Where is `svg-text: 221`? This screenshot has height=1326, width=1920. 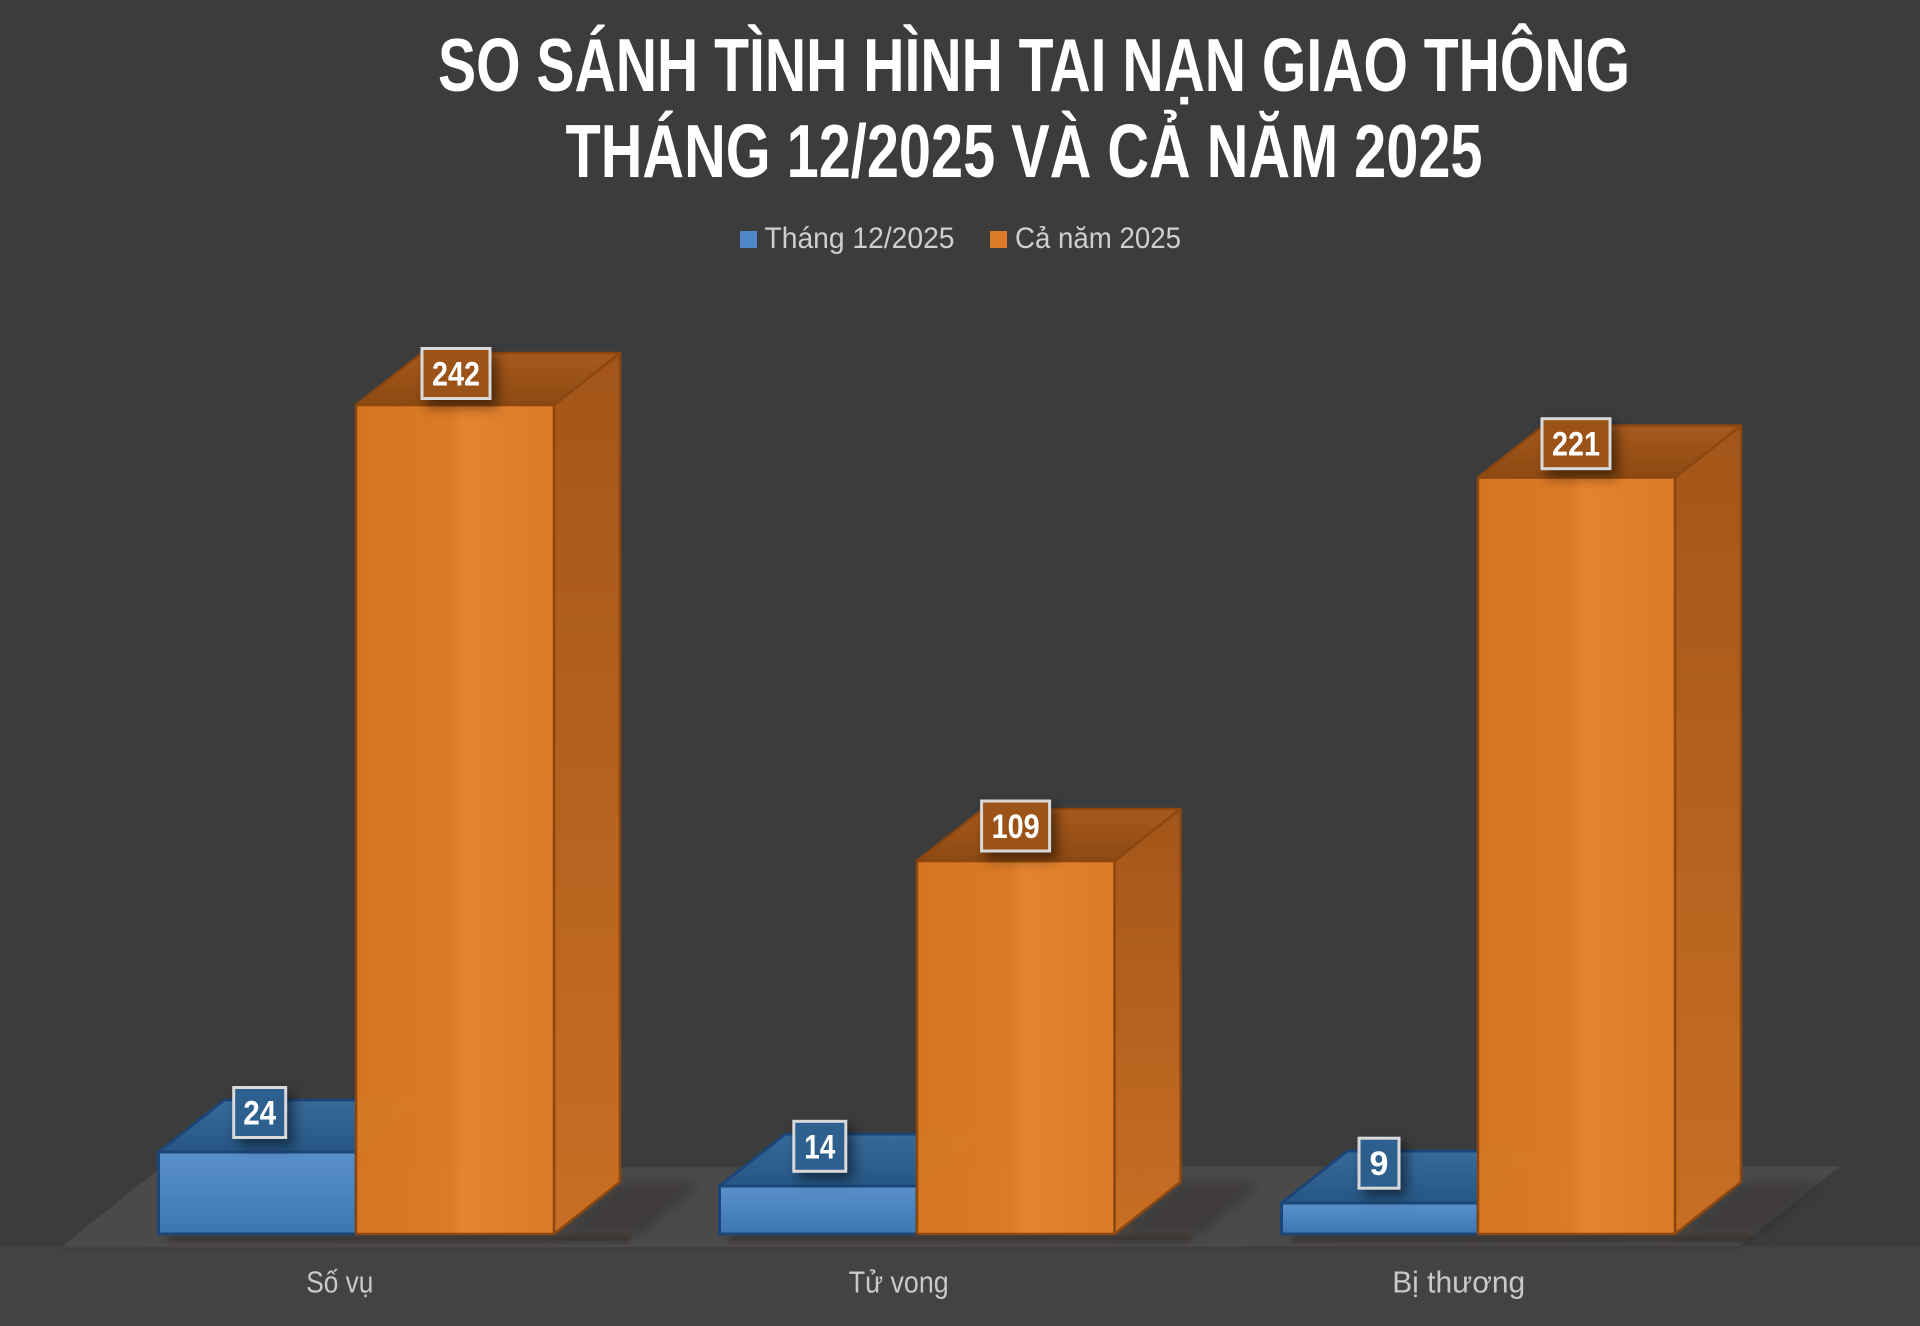
svg-text: 221 is located at coordinates (1576, 445).